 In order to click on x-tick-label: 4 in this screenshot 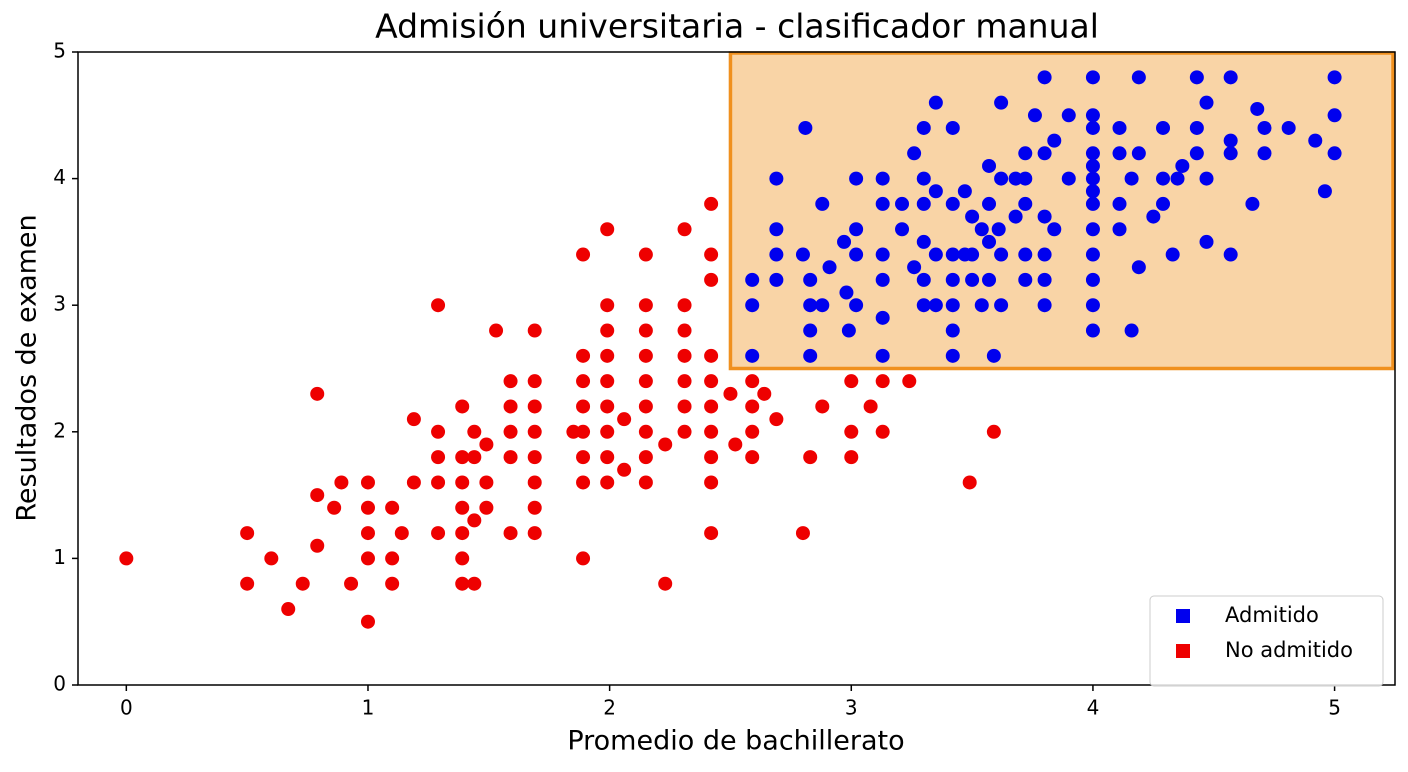, I will do `click(1093, 708)`.